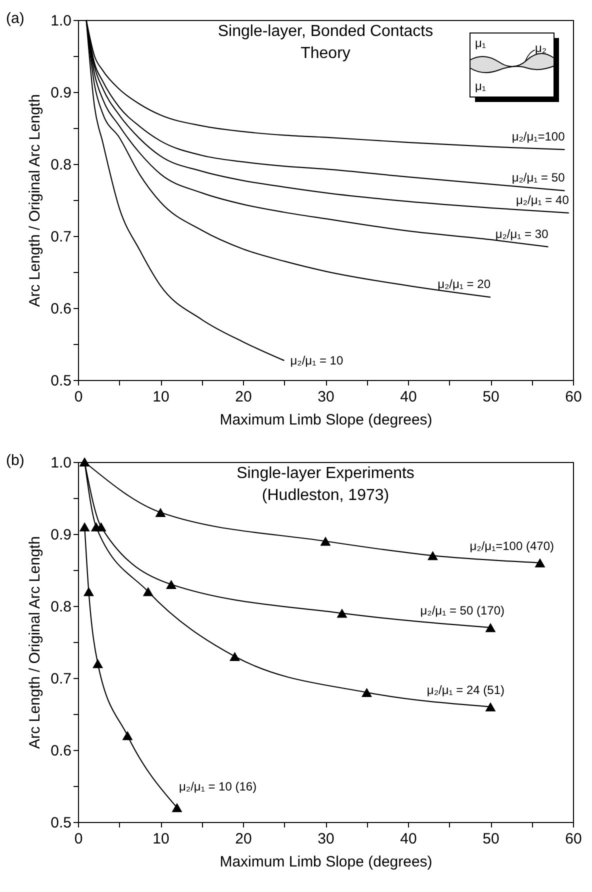 The image size is (592, 892). Describe the element at coordinates (465, 689) in the screenshot. I see `series-label: μ₂/μ₁ = 24 (51)` at that location.